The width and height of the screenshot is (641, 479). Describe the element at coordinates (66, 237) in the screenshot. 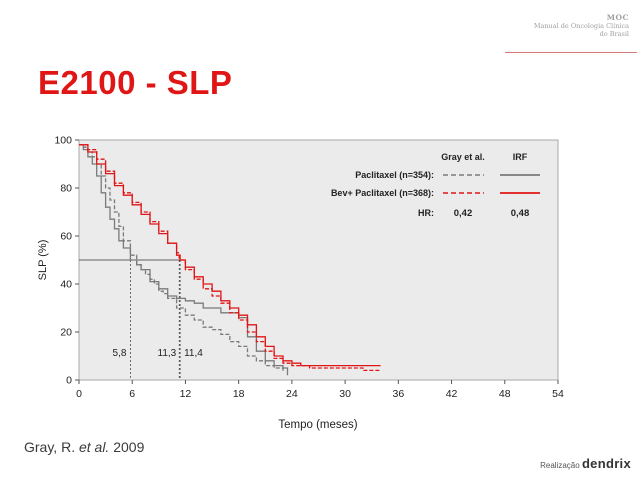

I see `y-tick-label: 60` at that location.